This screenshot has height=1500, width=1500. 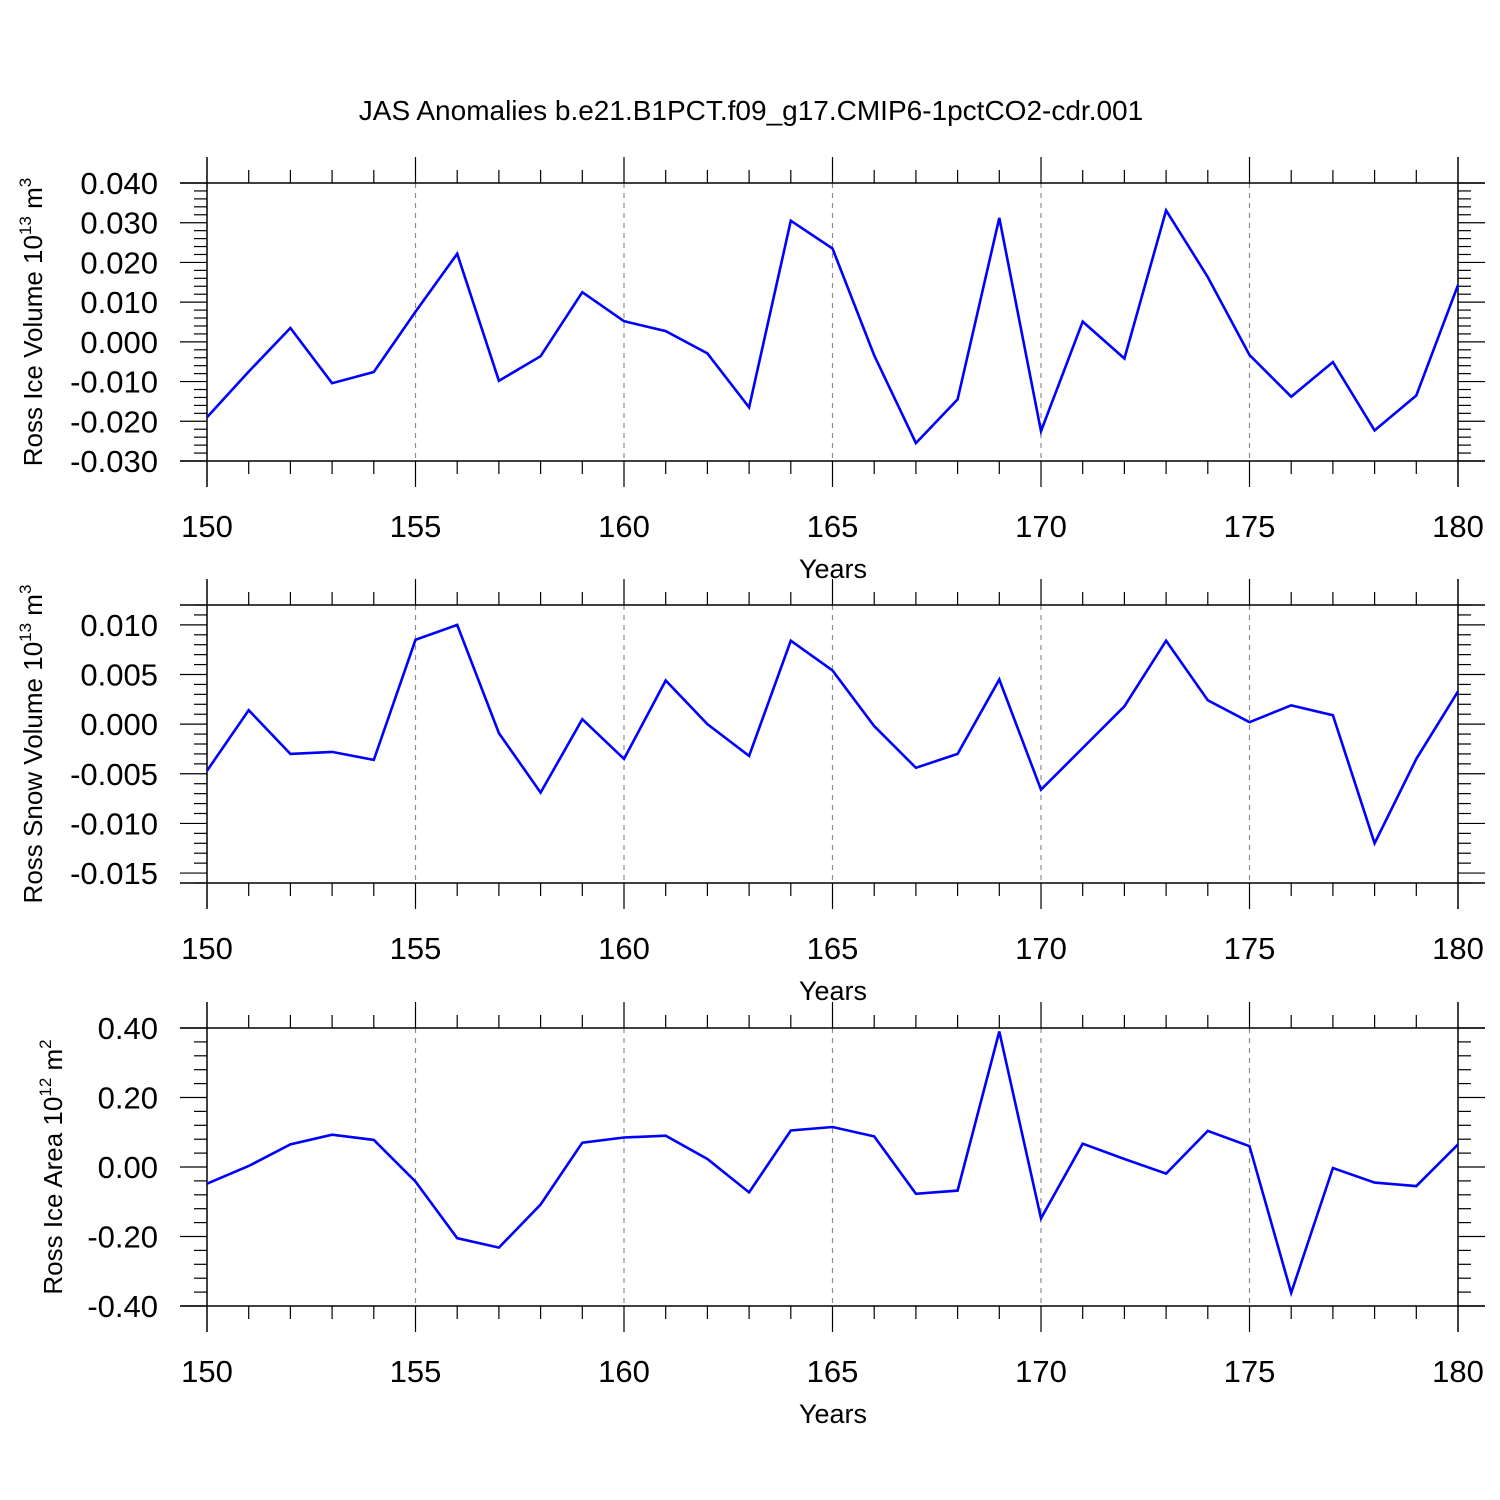 What do you see at coordinates (32, 322) in the screenshot?
I see `y-axis-label: Ross Ice Volume 1013 m3` at bounding box center [32, 322].